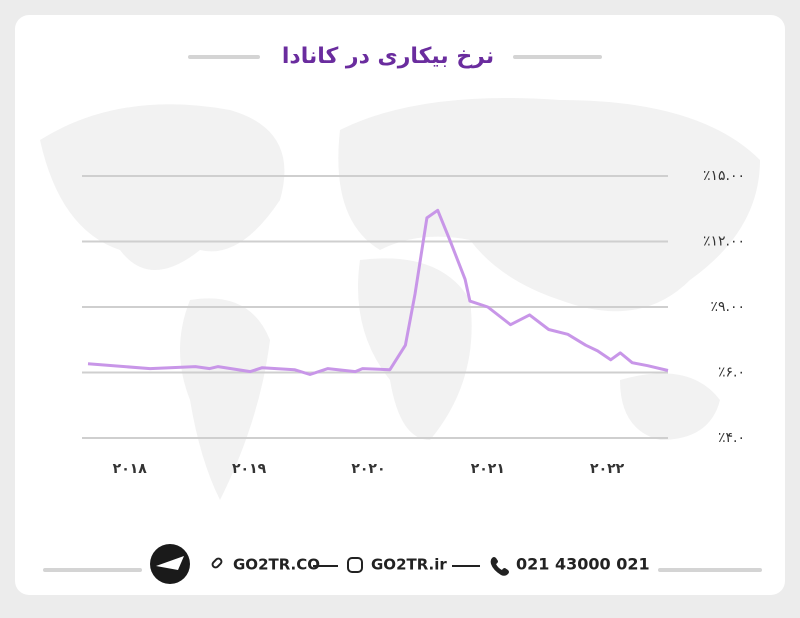 Image resolution: width=800 pixels, height=618 pixels. Describe the element at coordinates (130, 469) in the screenshot. I see `x-tick-label: ۲۰۱۸` at that location.